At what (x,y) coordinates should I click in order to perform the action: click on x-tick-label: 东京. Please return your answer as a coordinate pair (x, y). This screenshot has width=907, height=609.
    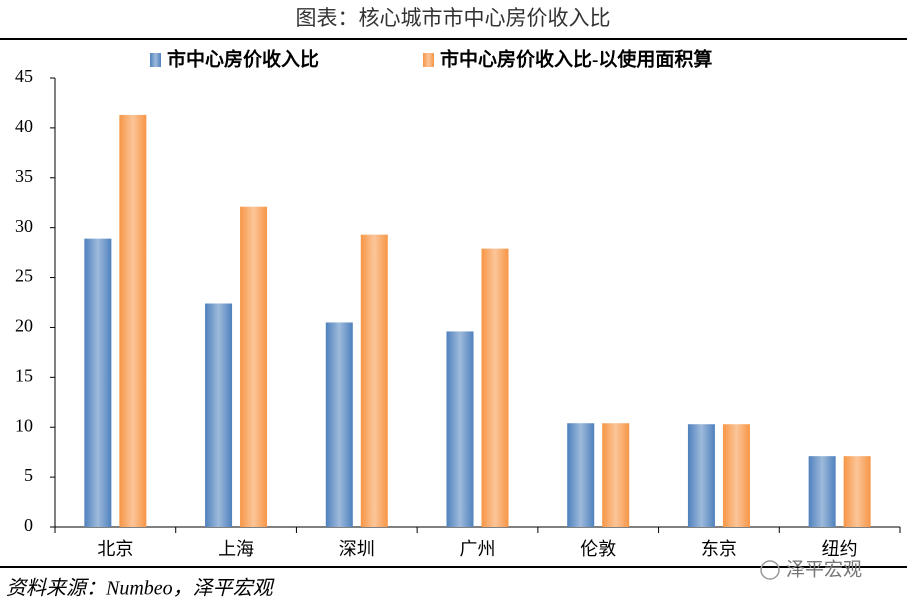
    Looking at the image, I should click on (719, 549).